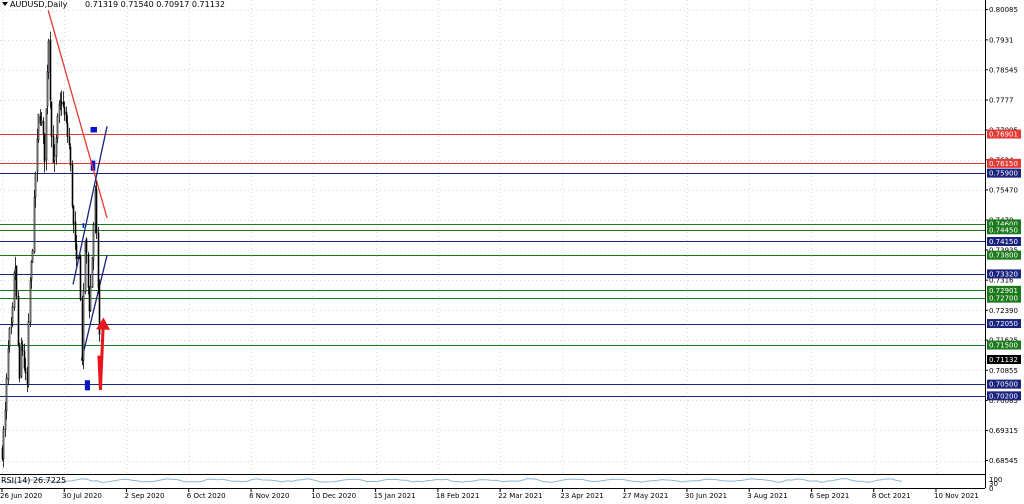 This screenshot has height=504, width=1024. What do you see at coordinates (5, 4) in the screenshot?
I see `expand-arrow-icon` at bounding box center [5, 4].